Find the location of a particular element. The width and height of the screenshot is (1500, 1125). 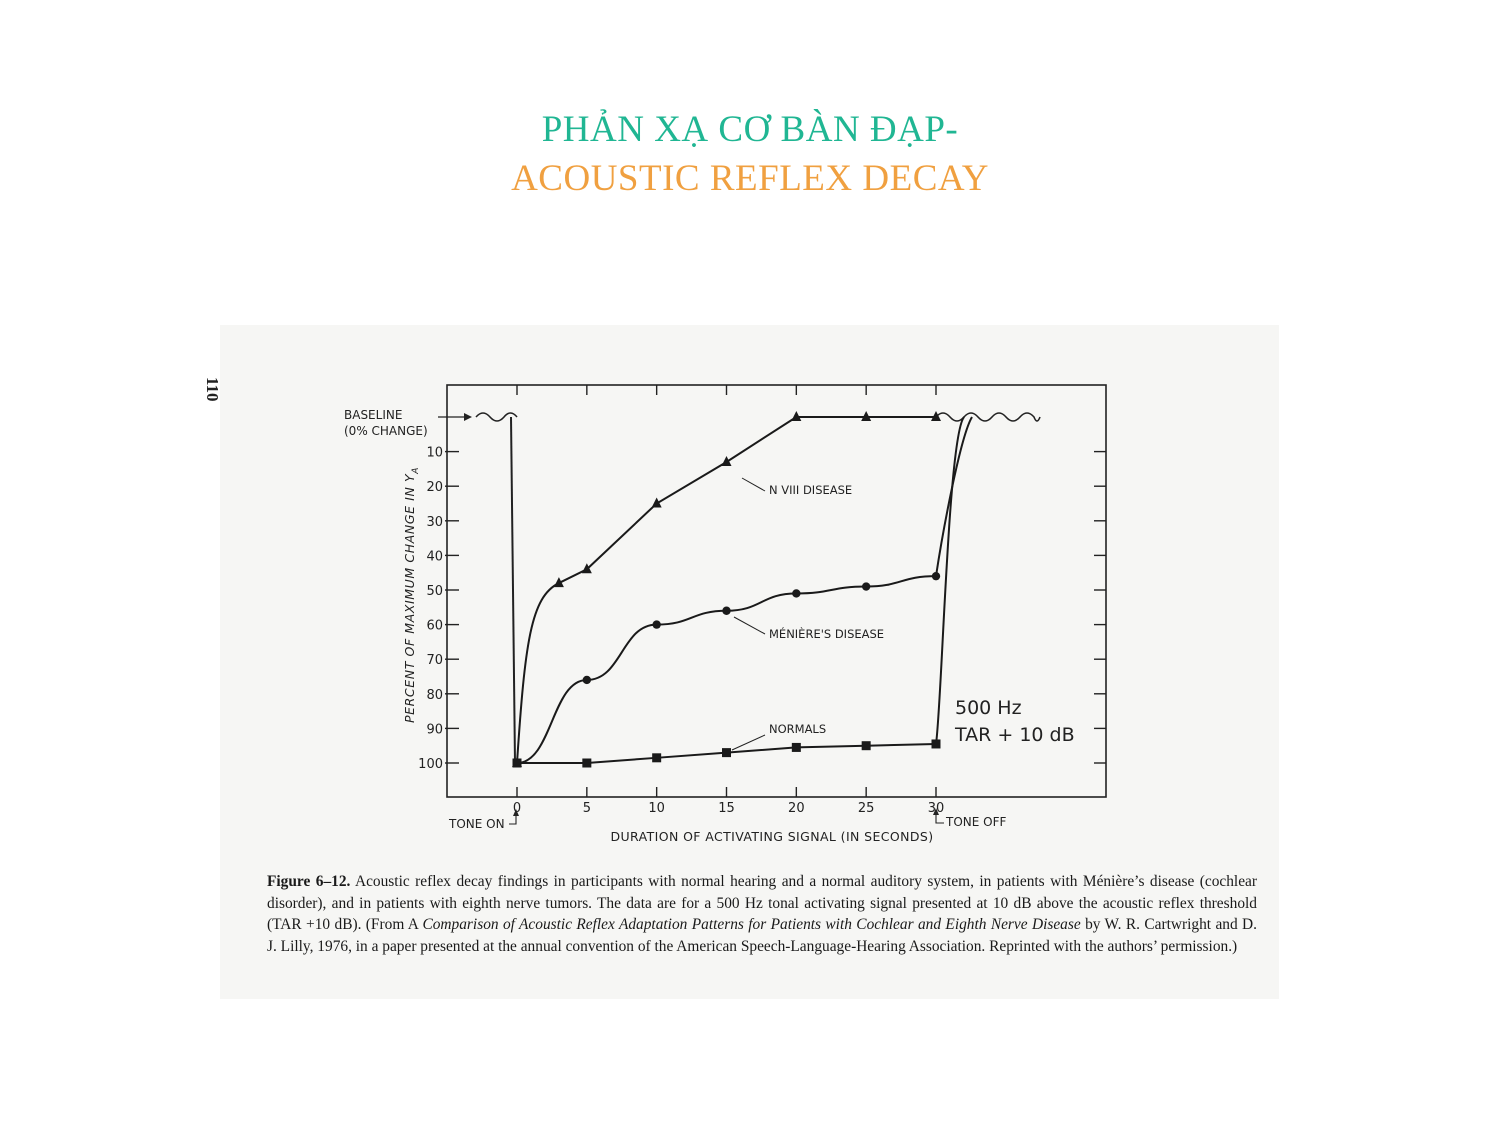

tone-off-arrow-head is located at coordinates (936, 811).